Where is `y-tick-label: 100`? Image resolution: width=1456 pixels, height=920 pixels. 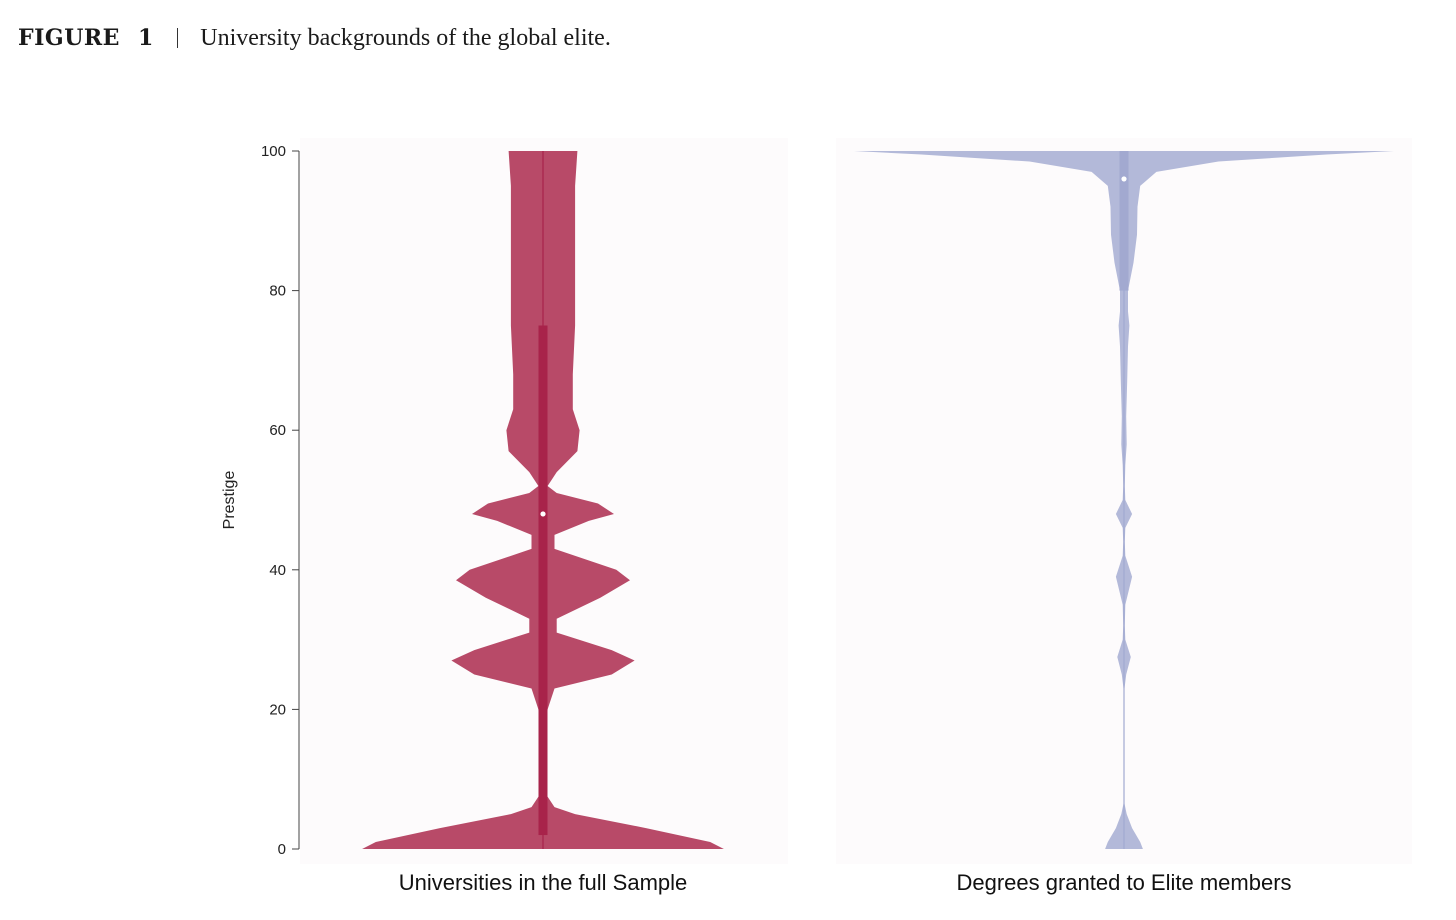
y-tick-label: 100 is located at coordinates (273, 151).